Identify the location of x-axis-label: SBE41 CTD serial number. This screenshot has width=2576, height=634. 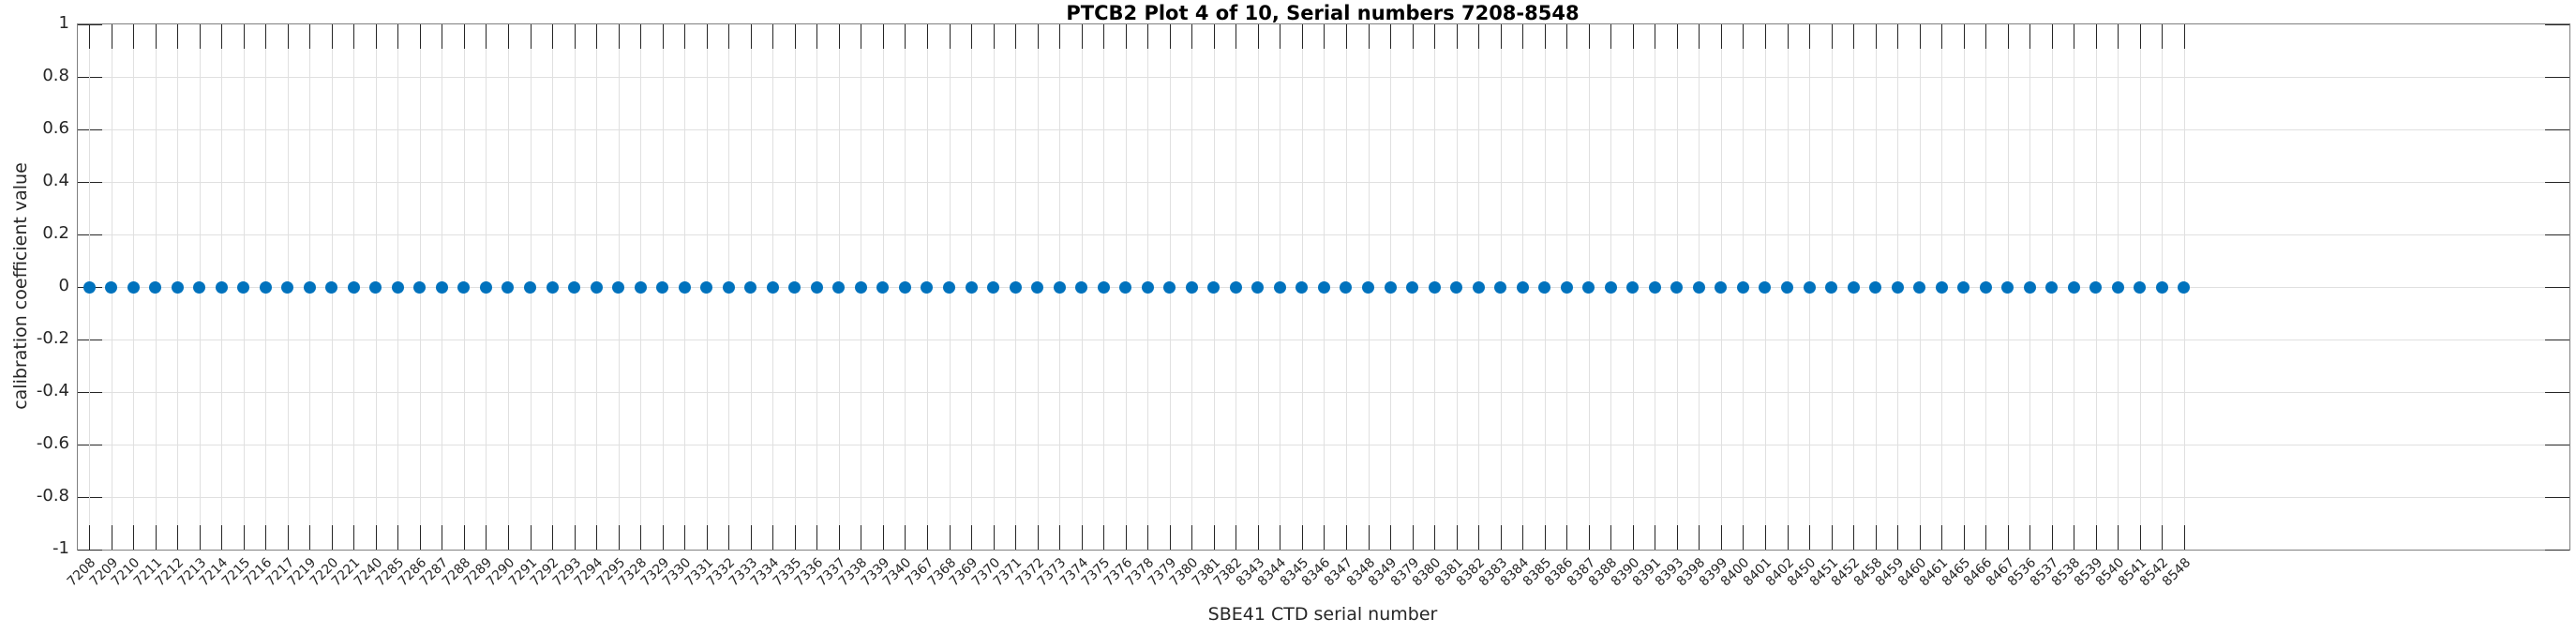
(1323, 614).